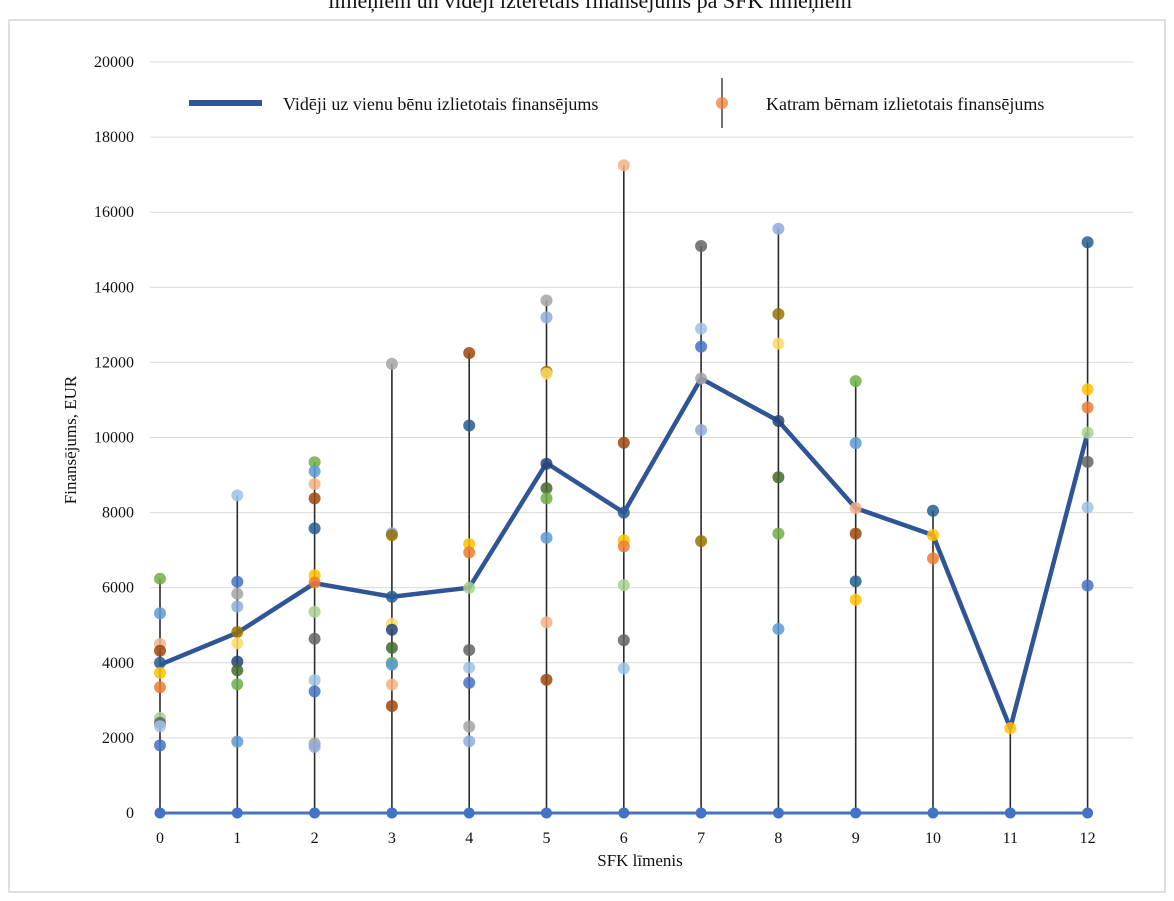 The width and height of the screenshot is (1174, 901). Describe the element at coordinates (114, 62) in the screenshot. I see `y-tick-label: 20000` at that location.